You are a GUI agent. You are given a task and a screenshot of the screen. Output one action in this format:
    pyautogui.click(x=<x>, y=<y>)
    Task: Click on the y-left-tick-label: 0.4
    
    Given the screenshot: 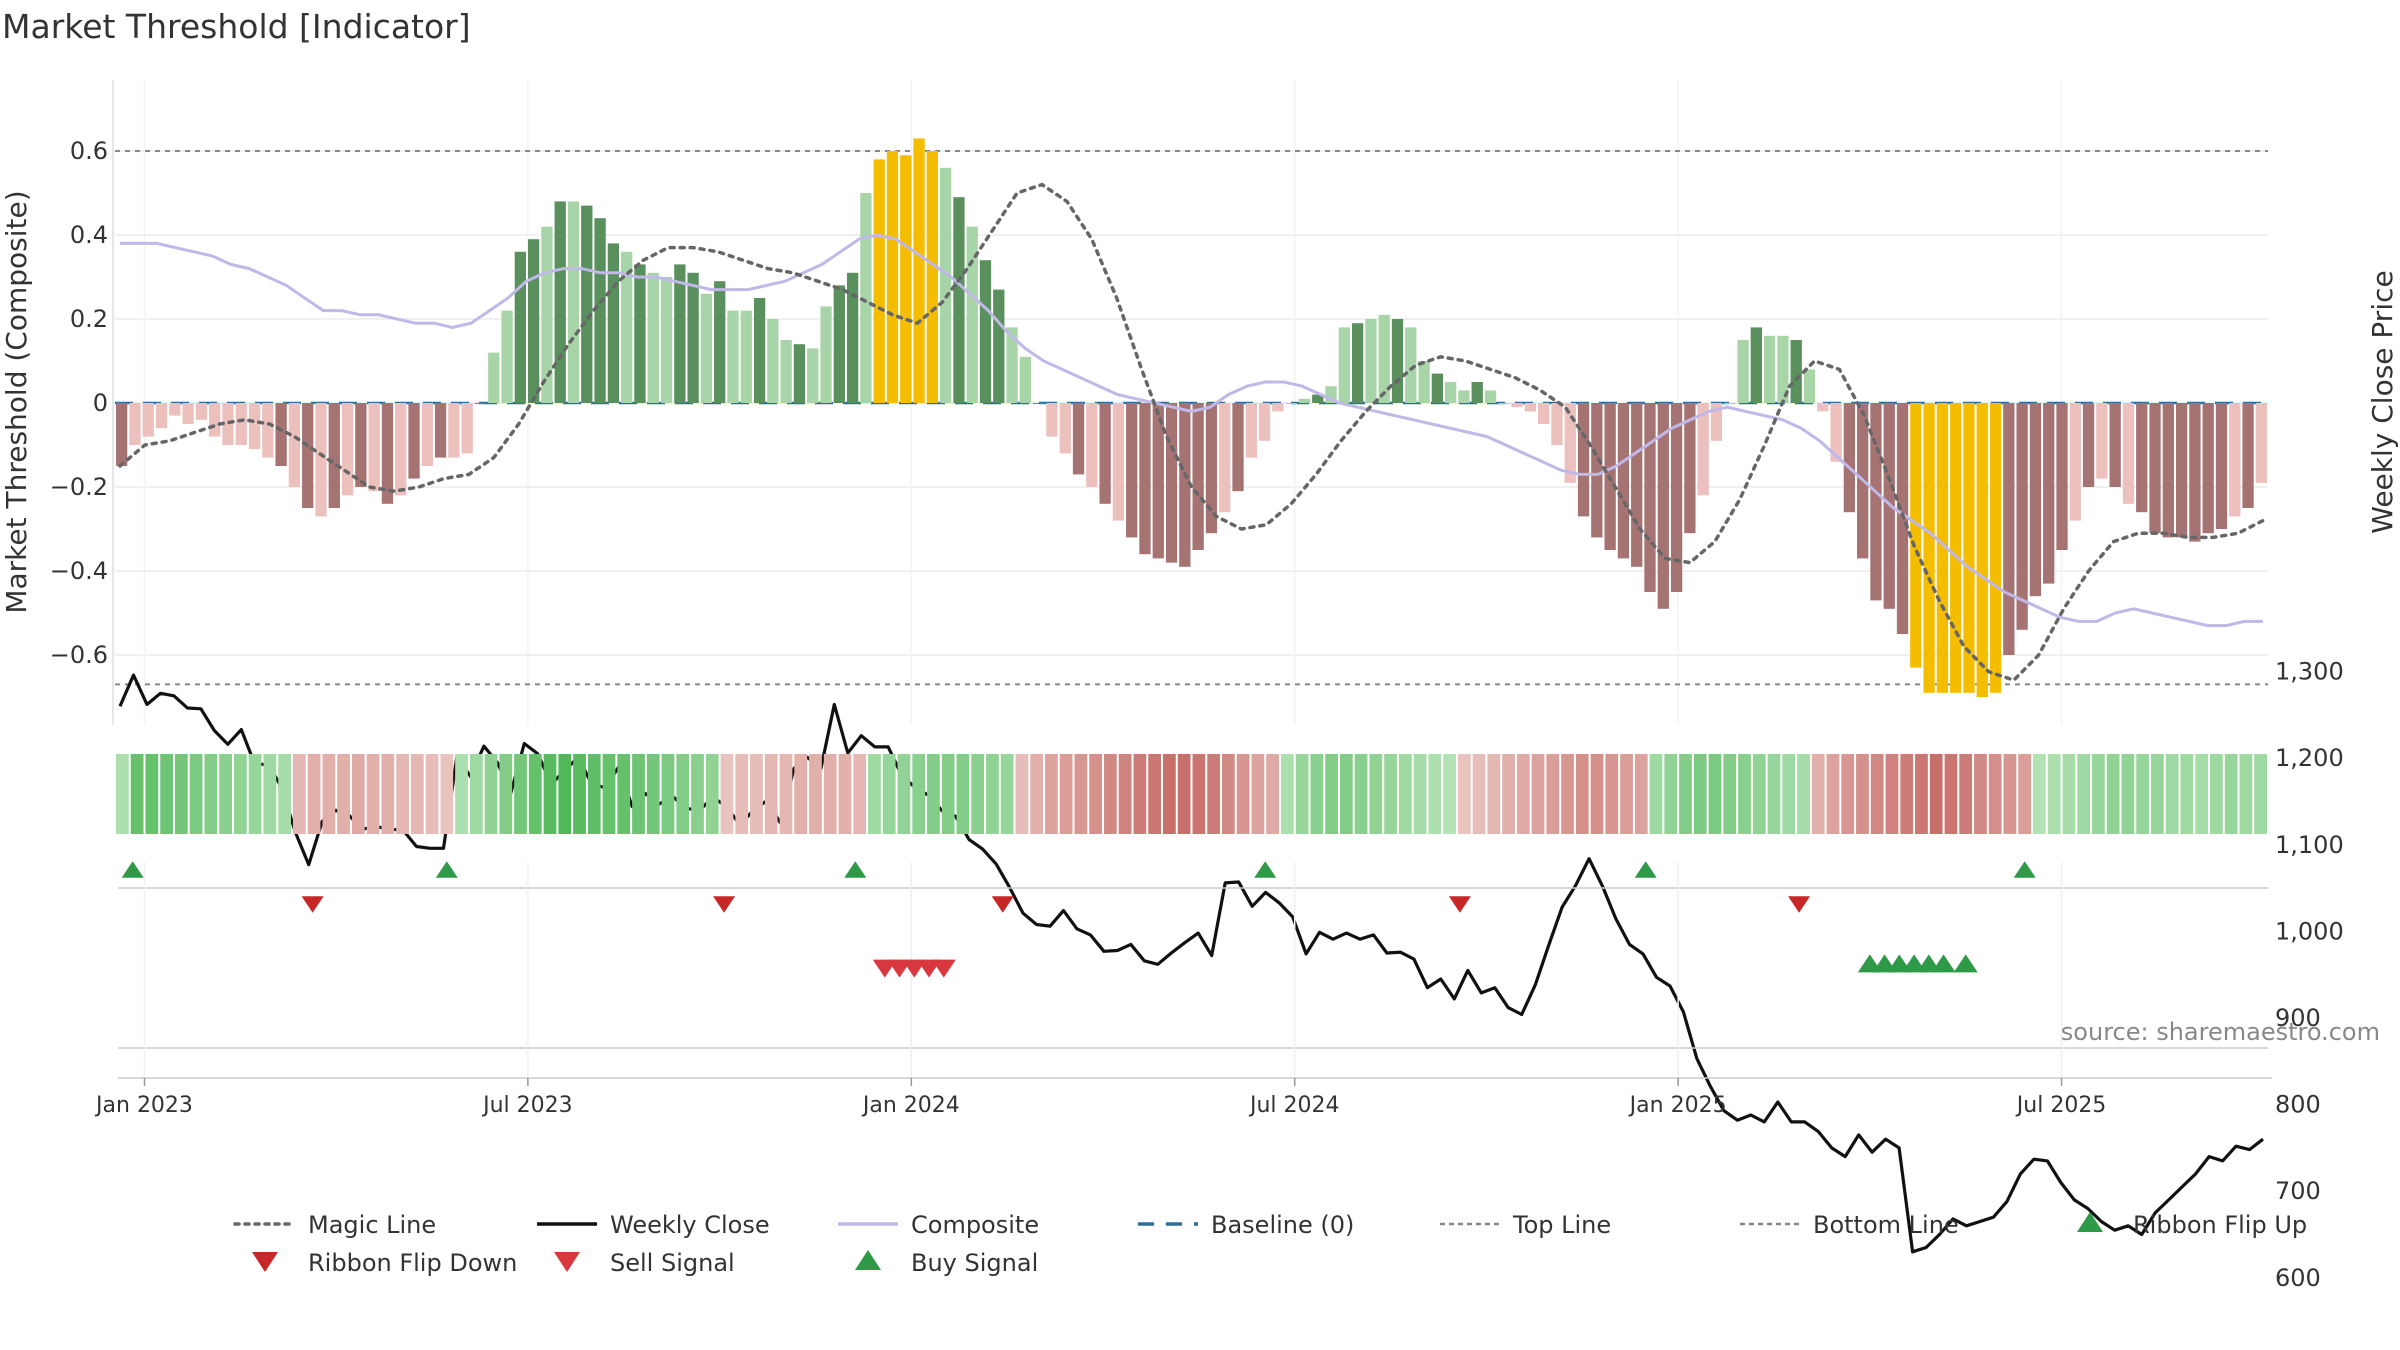 What is the action you would take?
    pyautogui.click(x=89, y=235)
    